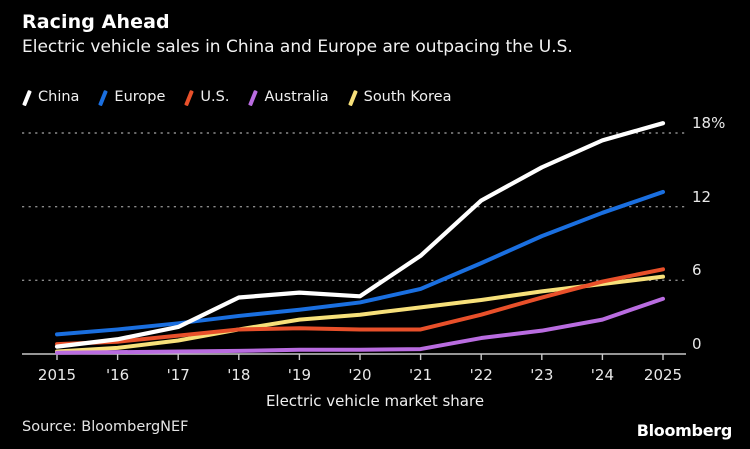 This screenshot has width=750, height=449. I want to click on x-axis-tick-label: '19, so click(299, 375).